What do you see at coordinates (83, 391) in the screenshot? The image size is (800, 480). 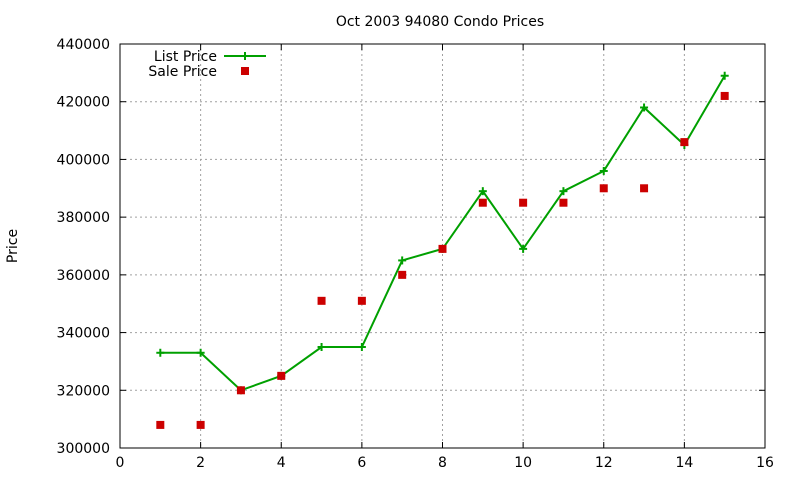 I see `y-tick-label: 320000` at bounding box center [83, 391].